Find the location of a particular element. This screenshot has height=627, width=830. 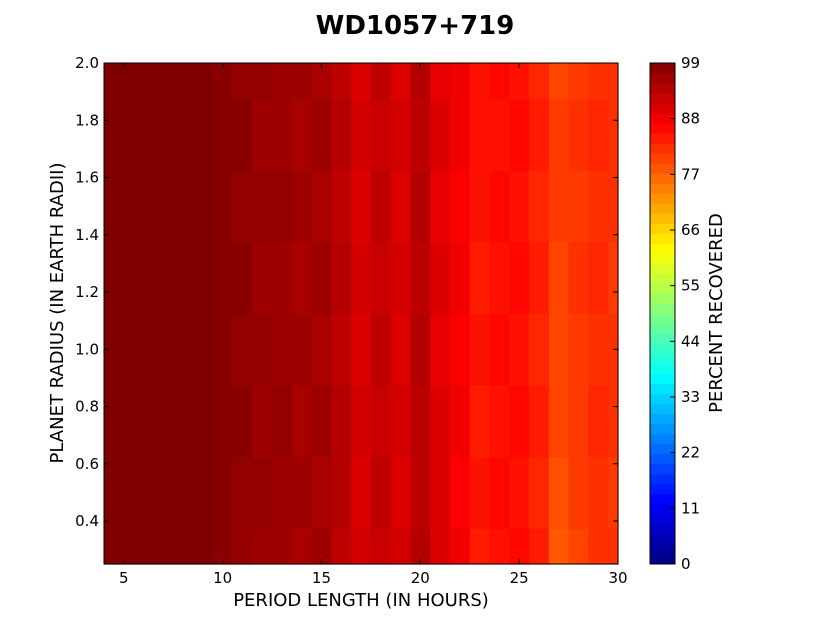

colorbar-tick-label: 0 is located at coordinates (686, 564).